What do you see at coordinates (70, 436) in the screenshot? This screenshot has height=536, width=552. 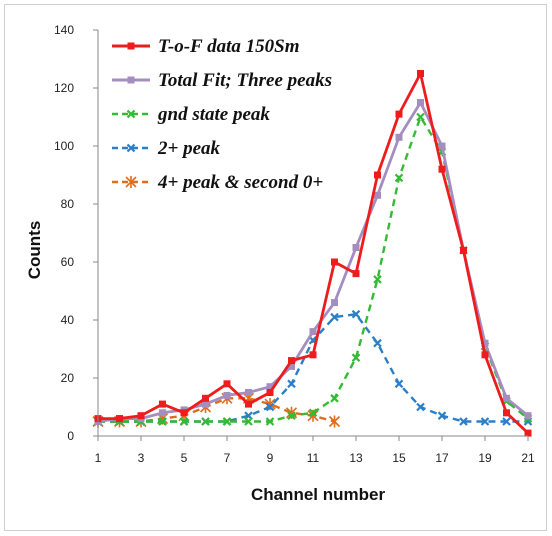 I see `y-tick-label: 0` at bounding box center [70, 436].